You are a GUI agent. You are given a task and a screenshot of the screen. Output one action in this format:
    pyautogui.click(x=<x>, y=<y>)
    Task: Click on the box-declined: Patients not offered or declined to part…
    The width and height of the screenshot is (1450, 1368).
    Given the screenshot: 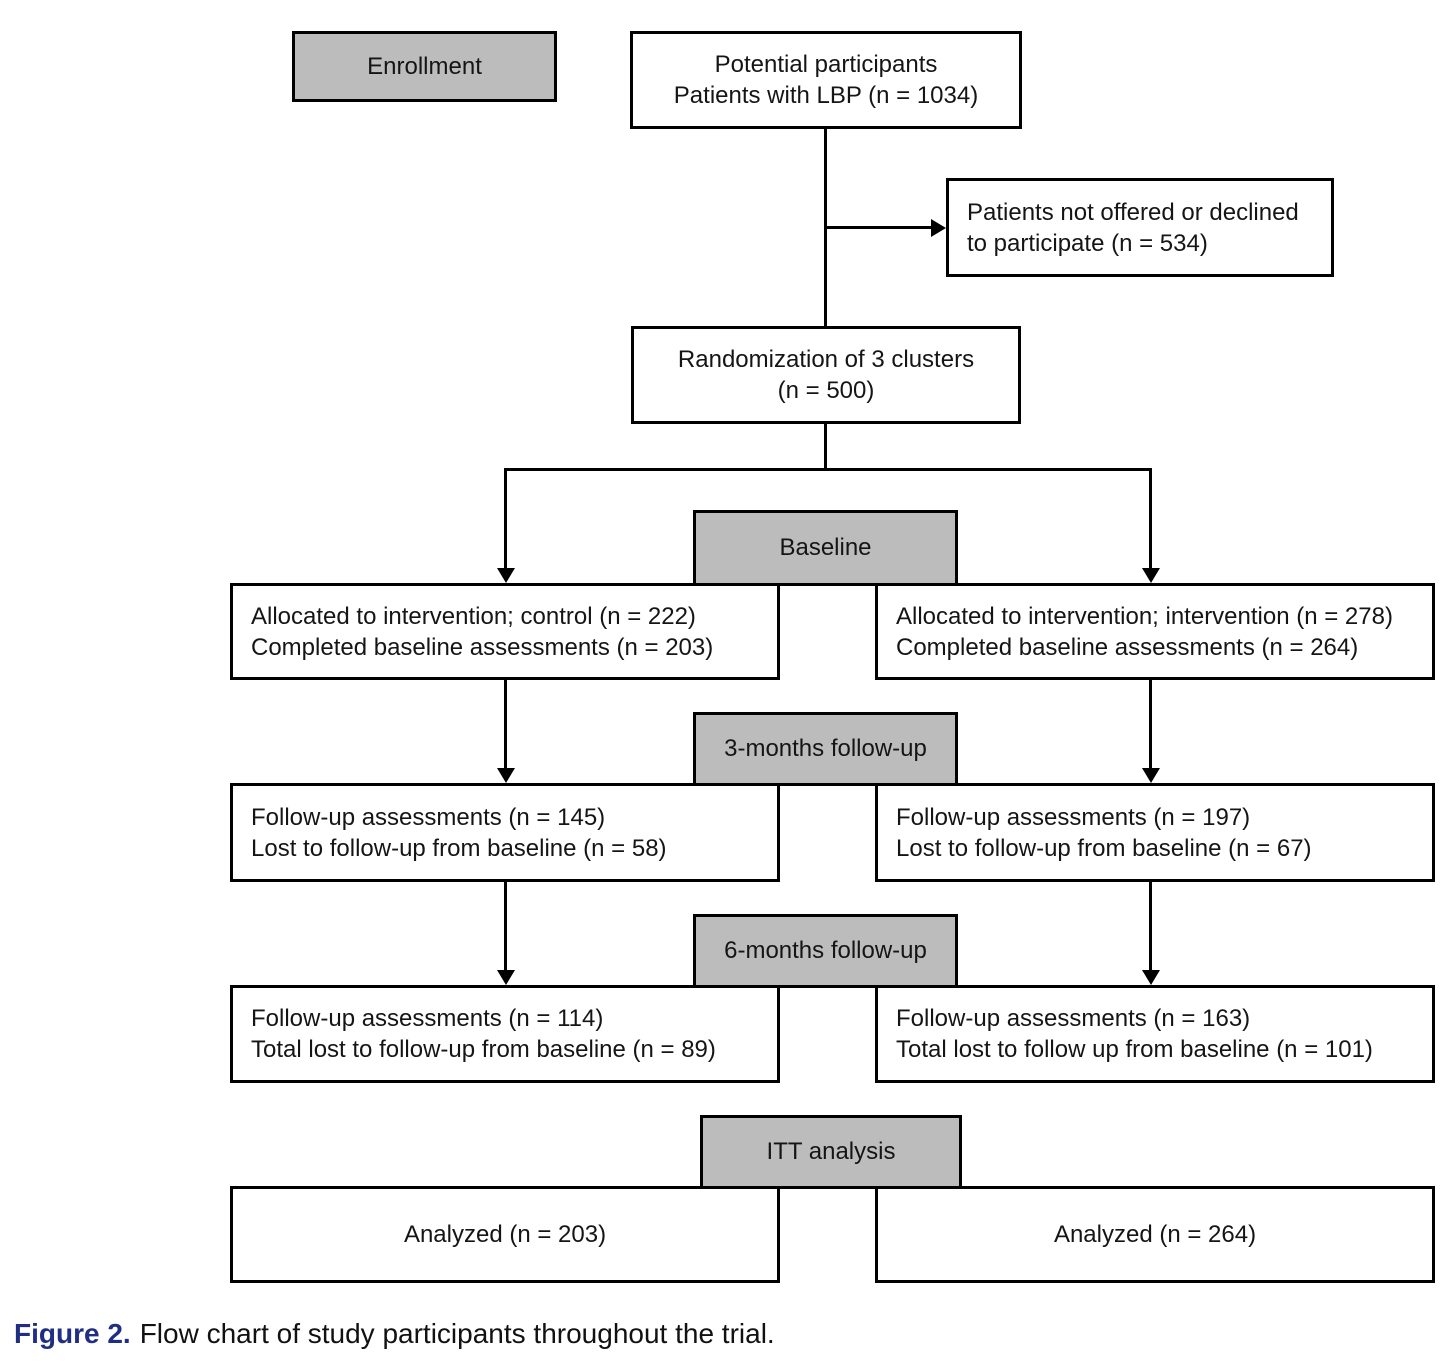 What is the action you would take?
    pyautogui.click(x=1140, y=227)
    